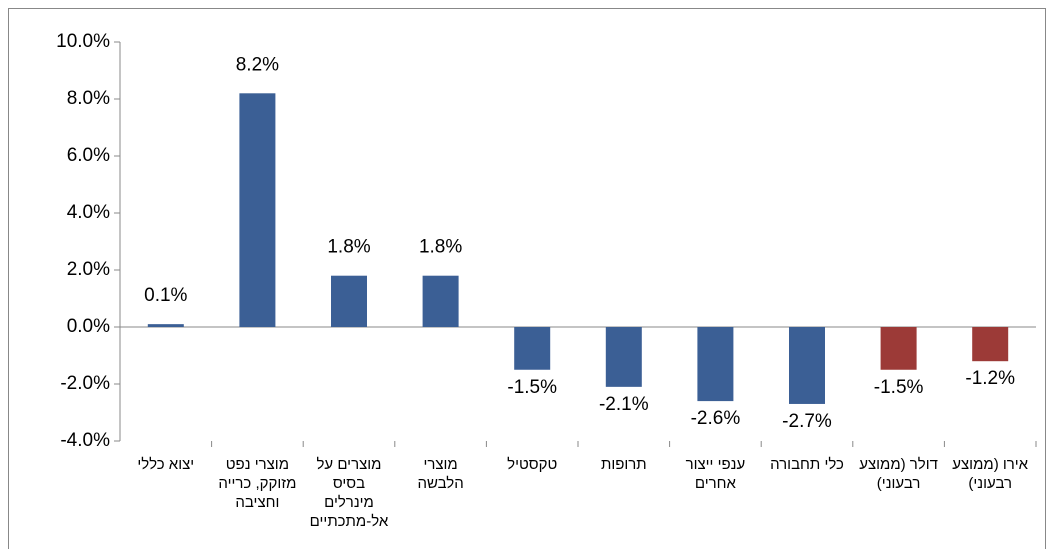  What do you see at coordinates (257, 64) in the screenshot?
I see `value-label: 8.2%` at bounding box center [257, 64].